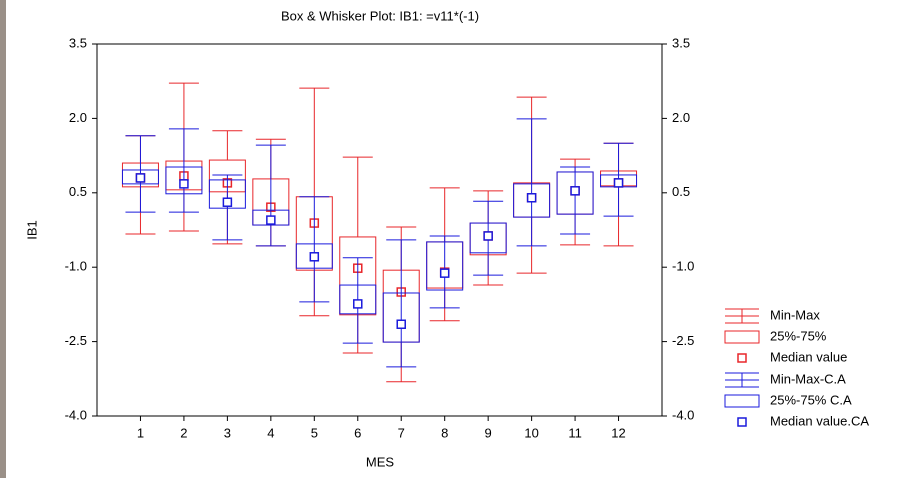 This screenshot has height=478, width=914. What do you see at coordinates (808, 378) in the screenshot?
I see `legend-label: Min-Max-C.A` at bounding box center [808, 378].